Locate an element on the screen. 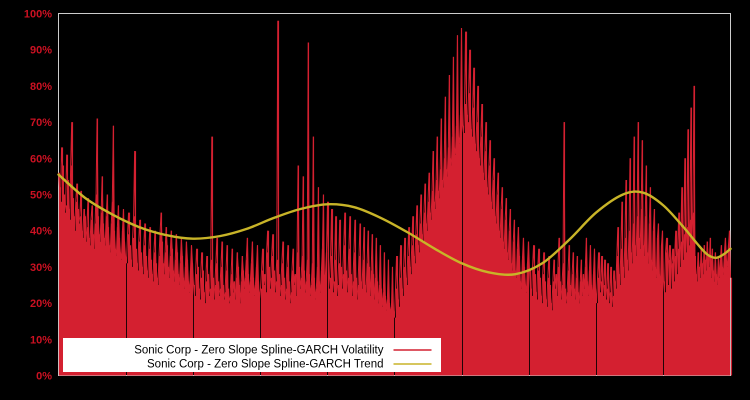 This screenshot has height=400, width=750. y-axis-tick-label: 10% is located at coordinates (41, 340).